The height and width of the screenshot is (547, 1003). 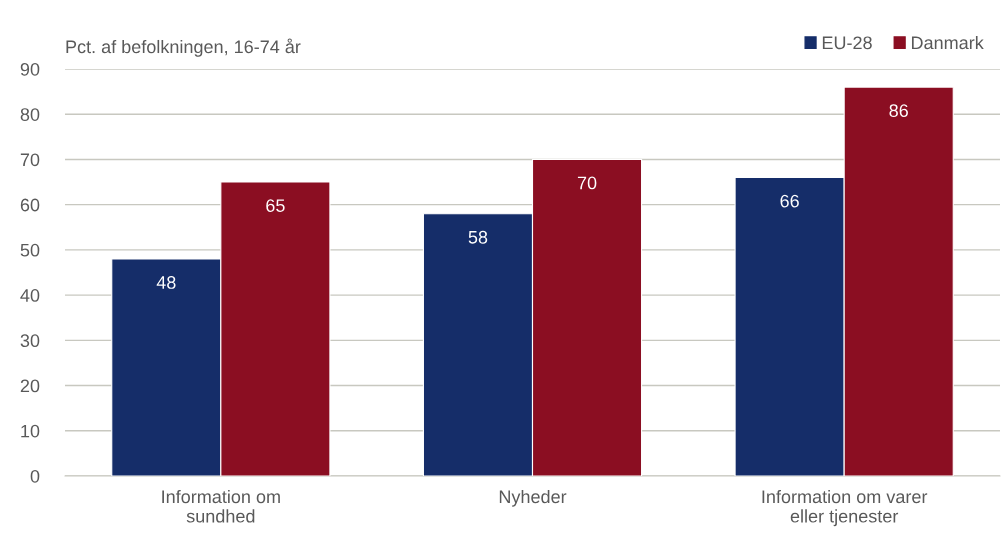 I want to click on y-tick-label: 40, so click(x=30, y=295).